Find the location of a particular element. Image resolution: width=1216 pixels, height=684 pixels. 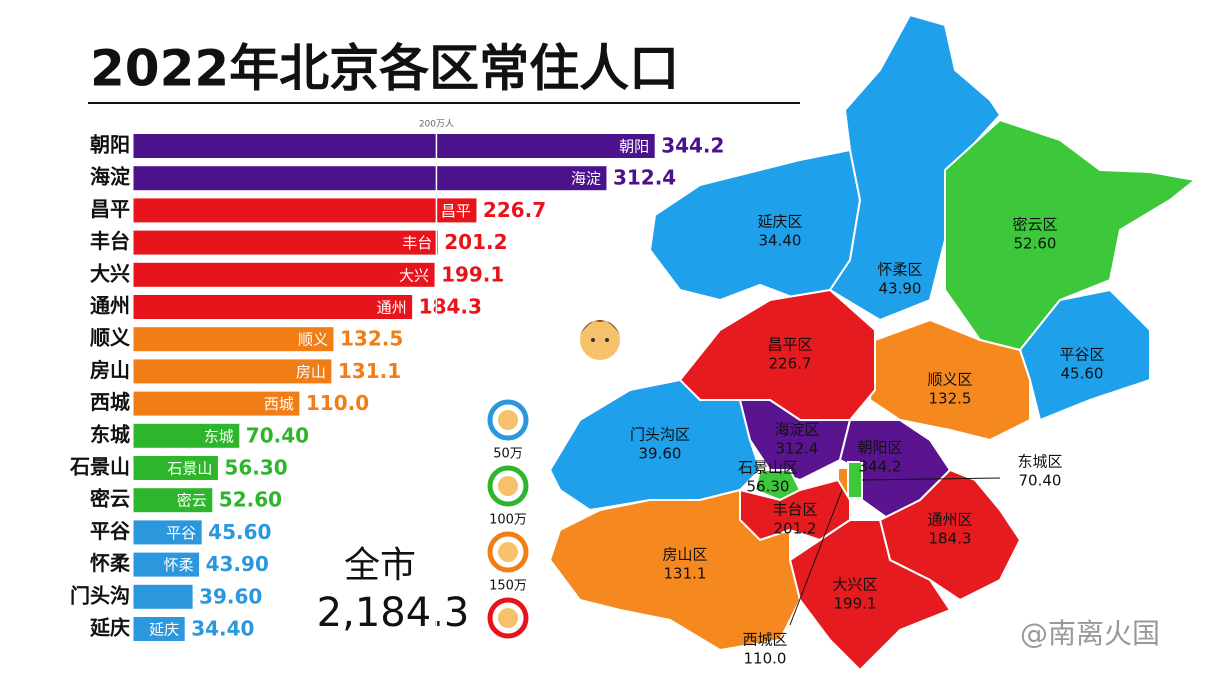

value-label: 199.1 is located at coordinates (472, 274).